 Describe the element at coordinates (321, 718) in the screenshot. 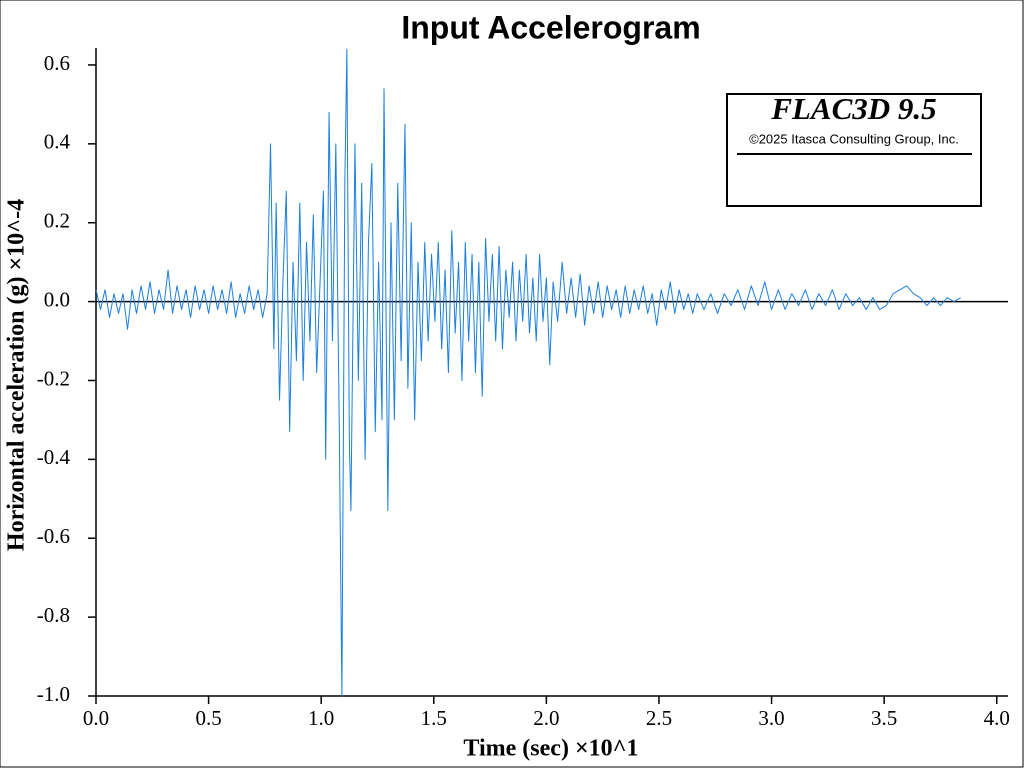

I see `x-tick-label: 1.0` at that location.